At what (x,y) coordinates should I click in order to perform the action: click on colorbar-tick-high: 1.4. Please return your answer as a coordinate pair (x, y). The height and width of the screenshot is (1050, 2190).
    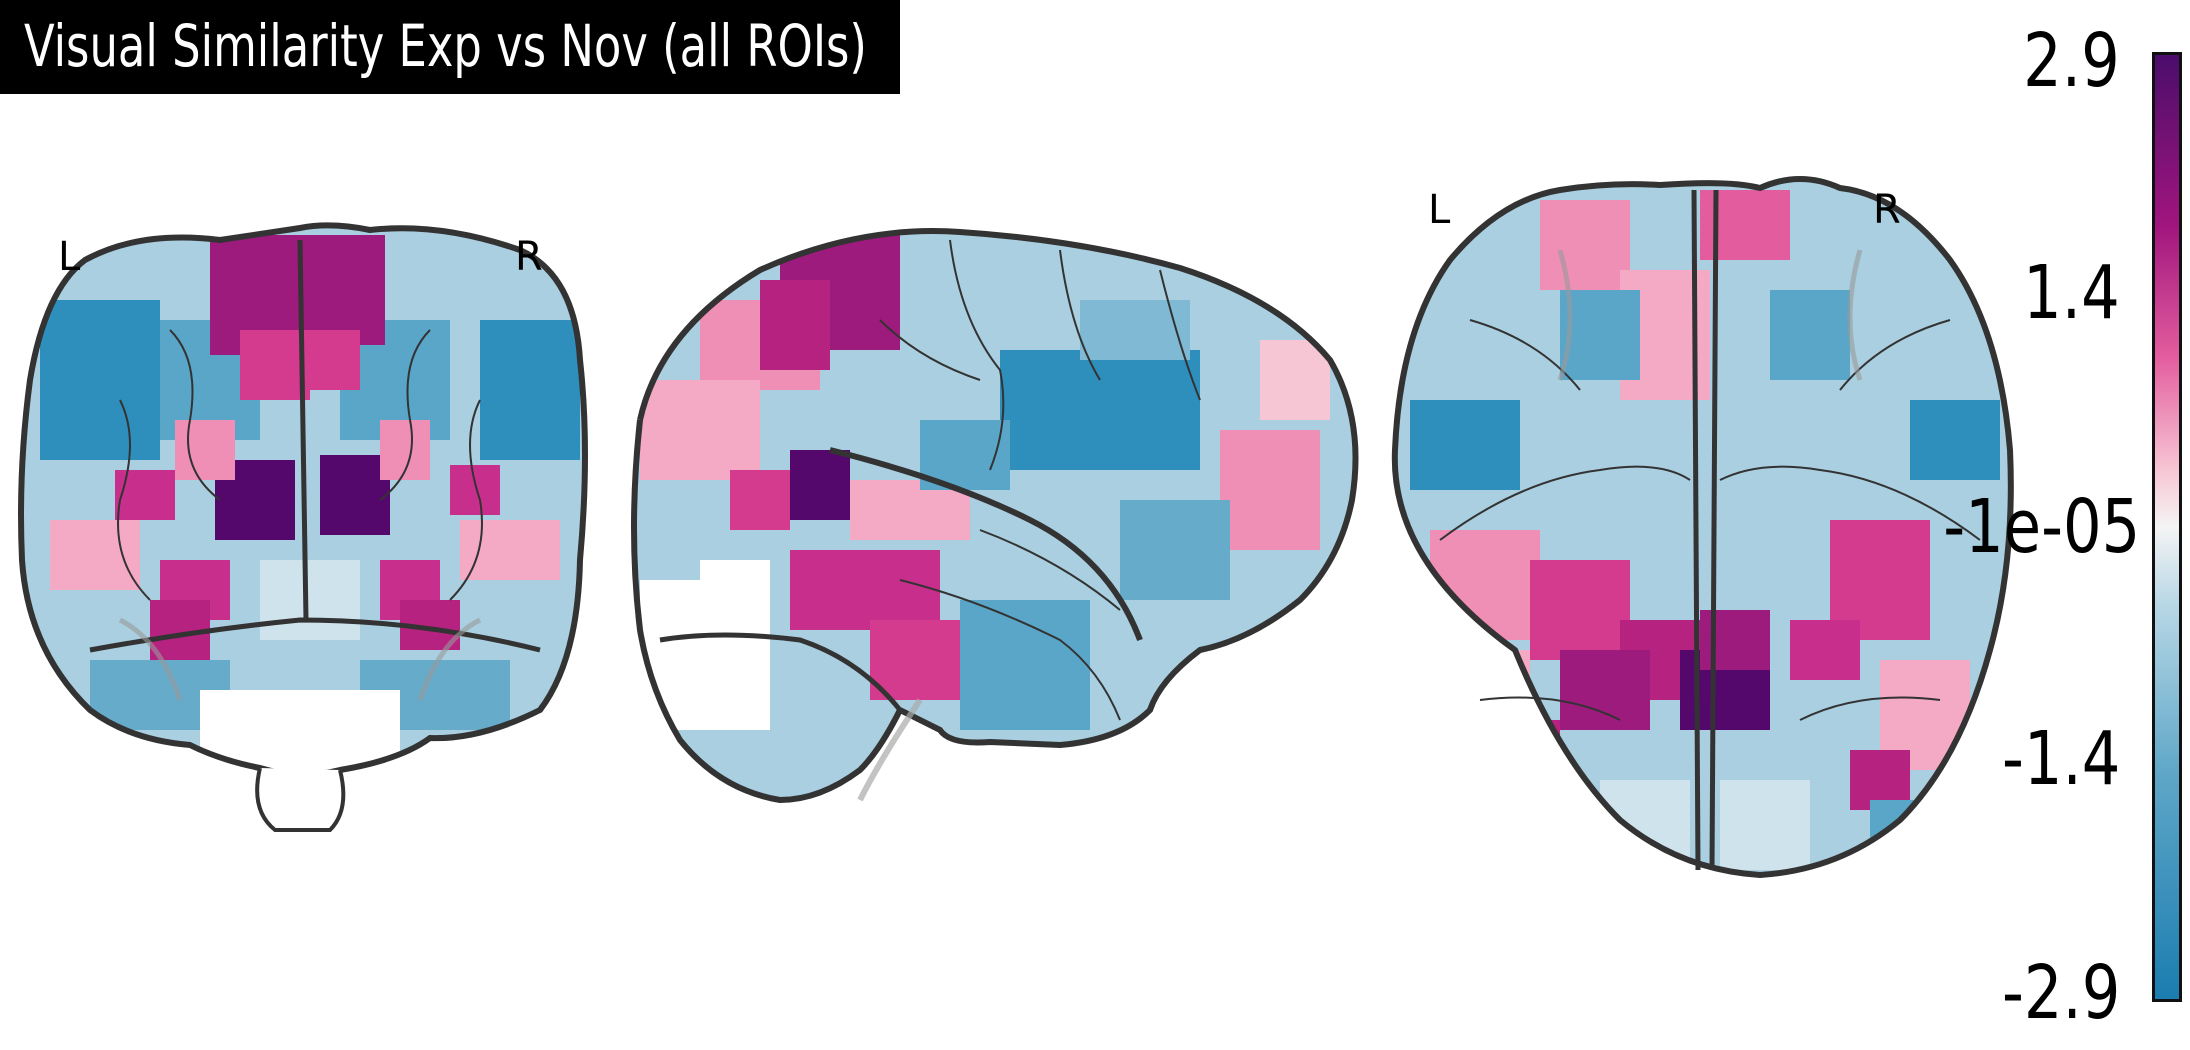
    Looking at the image, I should click on (2071, 293).